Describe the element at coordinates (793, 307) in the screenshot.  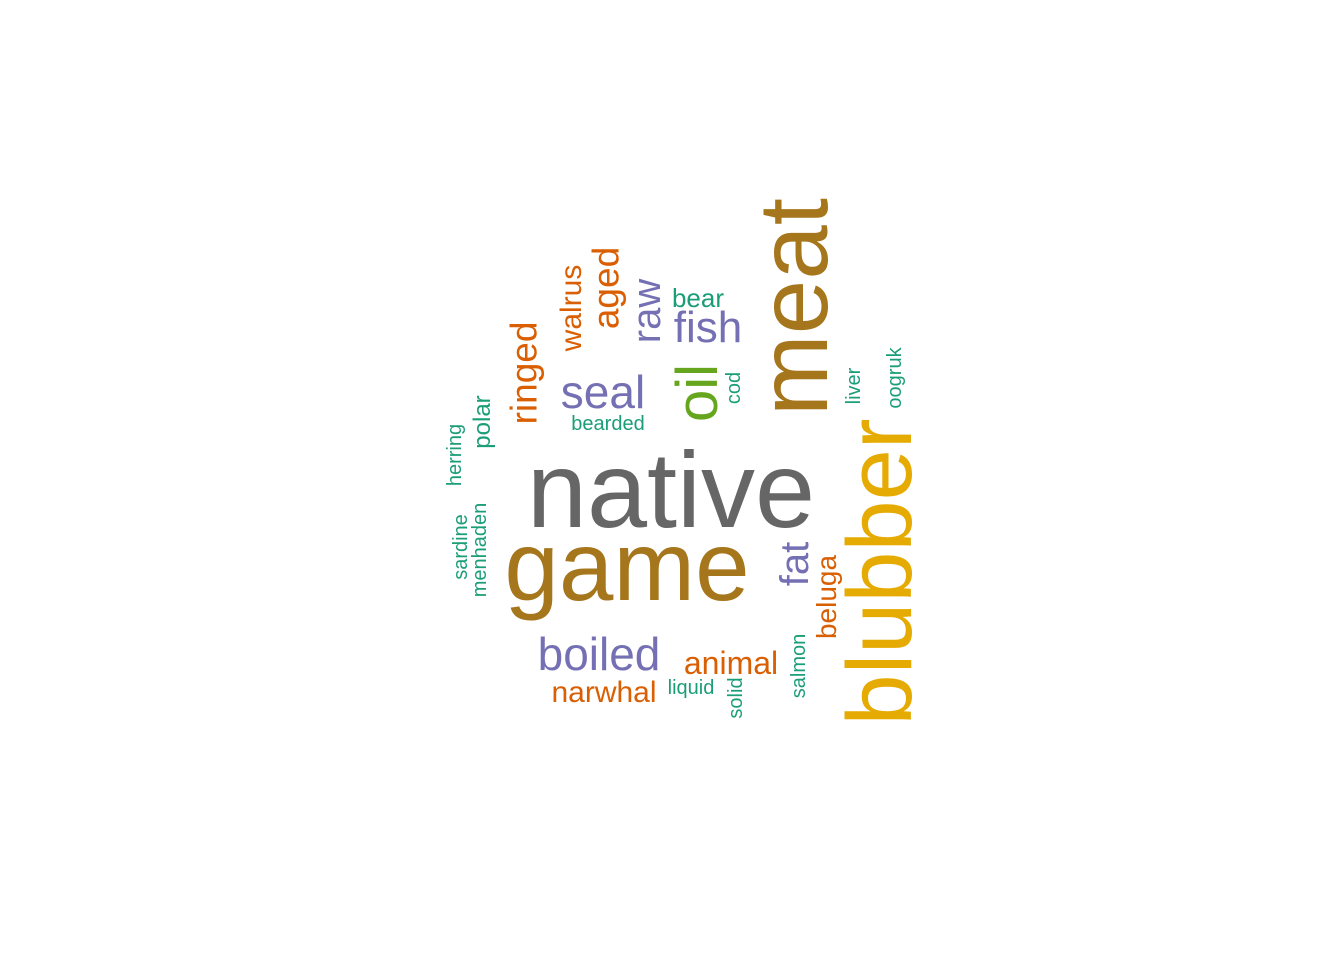
I see `word-meat: meat` at that location.